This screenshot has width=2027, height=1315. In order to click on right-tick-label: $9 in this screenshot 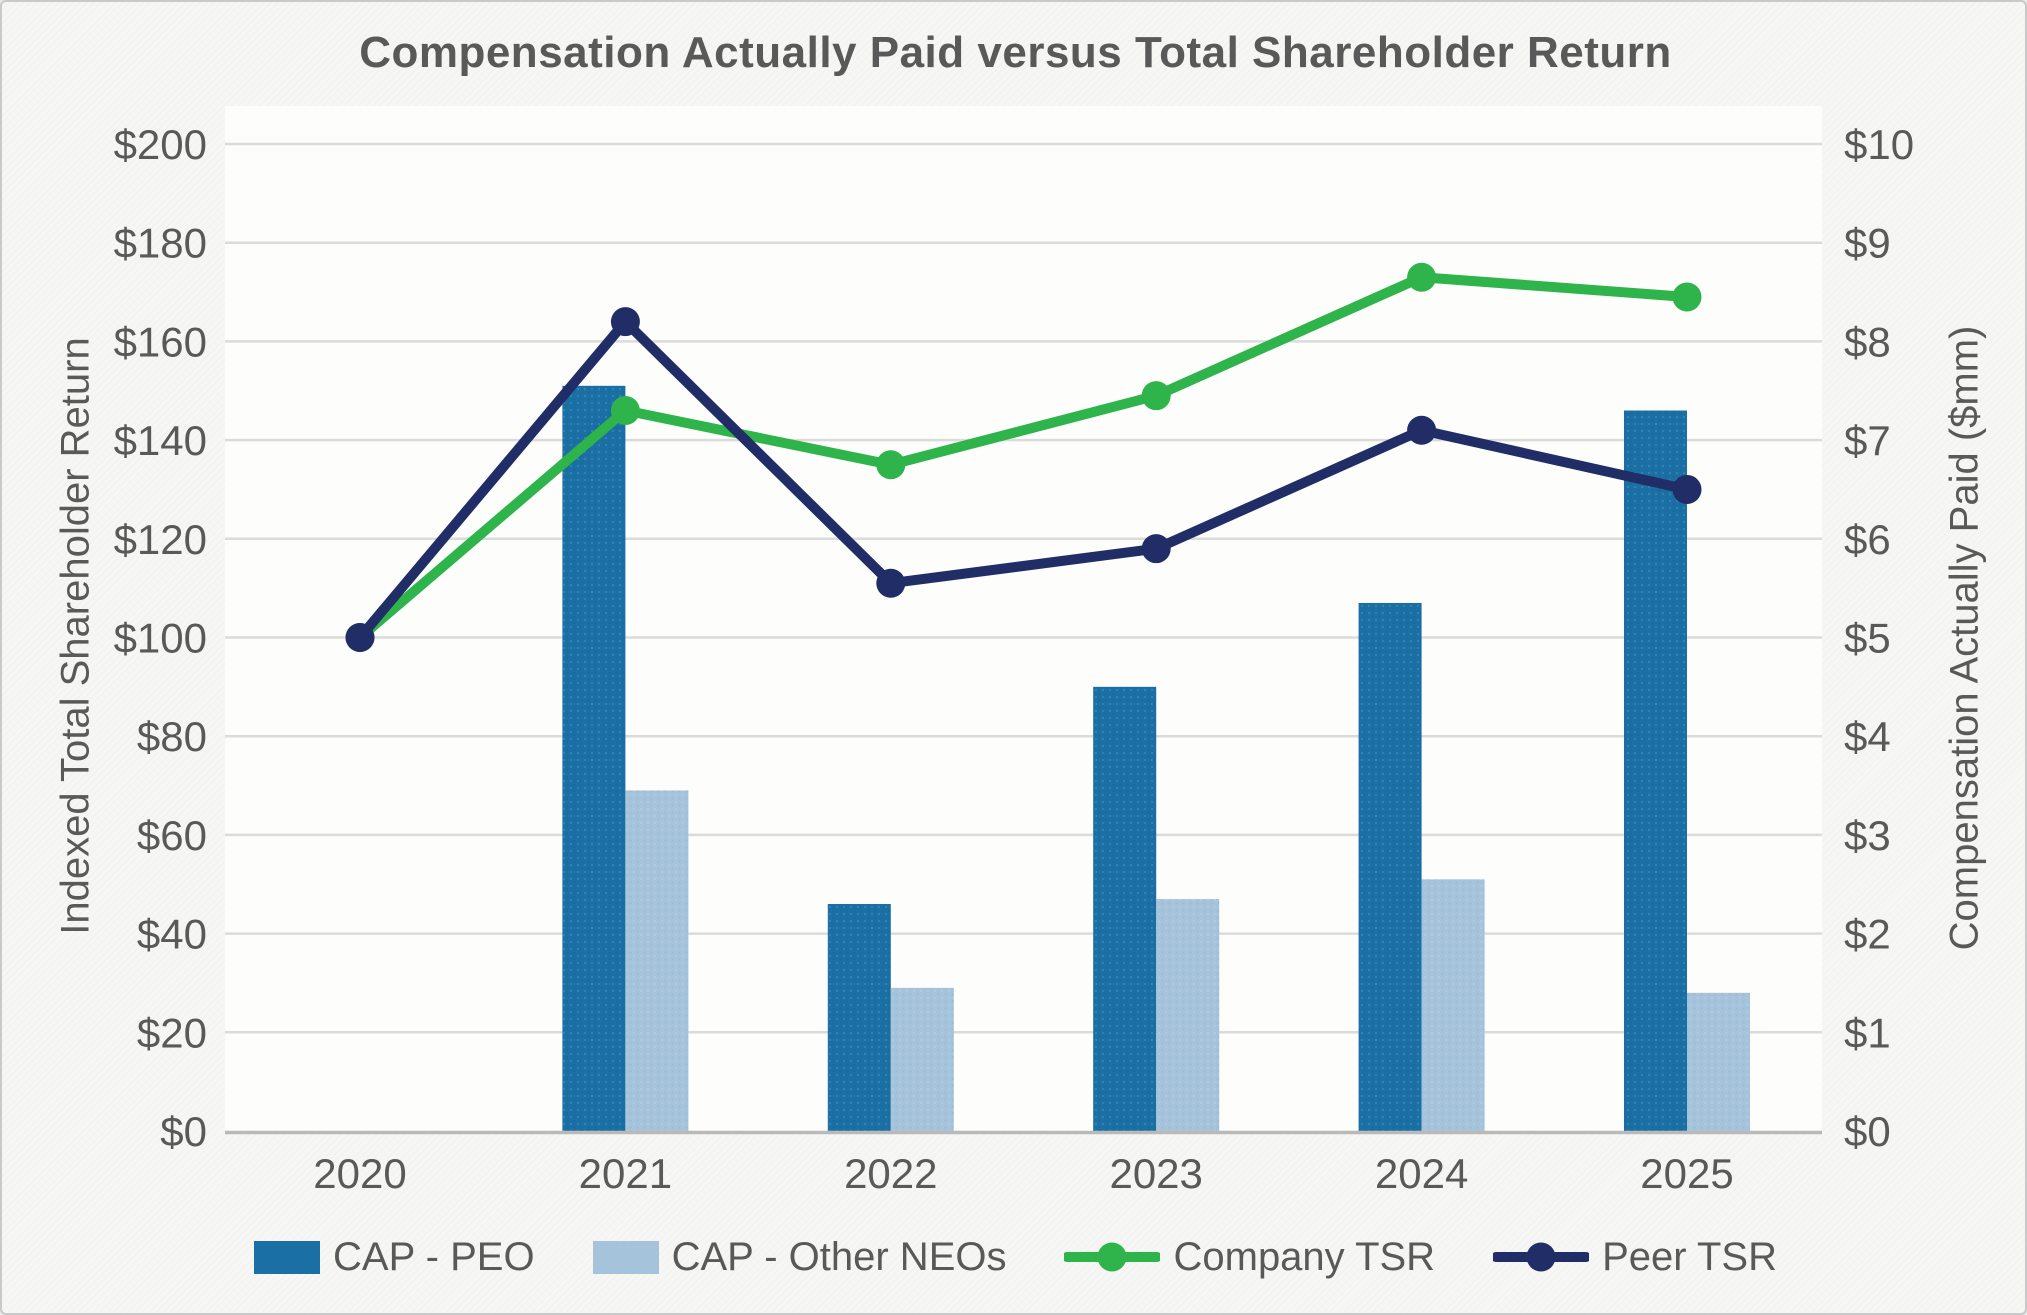, I will do `click(1867, 243)`.